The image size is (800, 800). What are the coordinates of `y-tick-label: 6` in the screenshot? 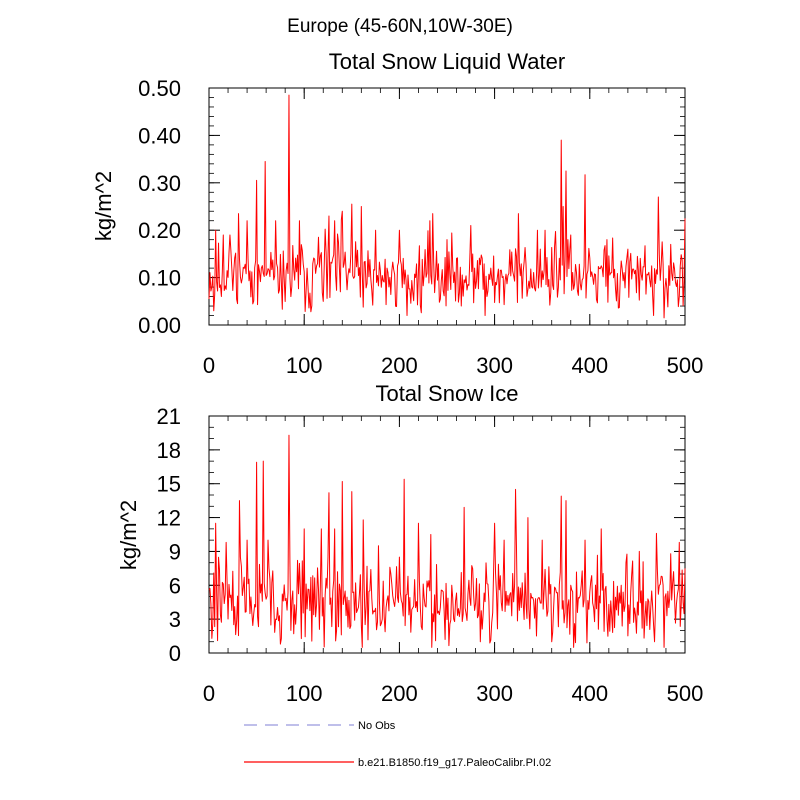 It's located at (175, 585).